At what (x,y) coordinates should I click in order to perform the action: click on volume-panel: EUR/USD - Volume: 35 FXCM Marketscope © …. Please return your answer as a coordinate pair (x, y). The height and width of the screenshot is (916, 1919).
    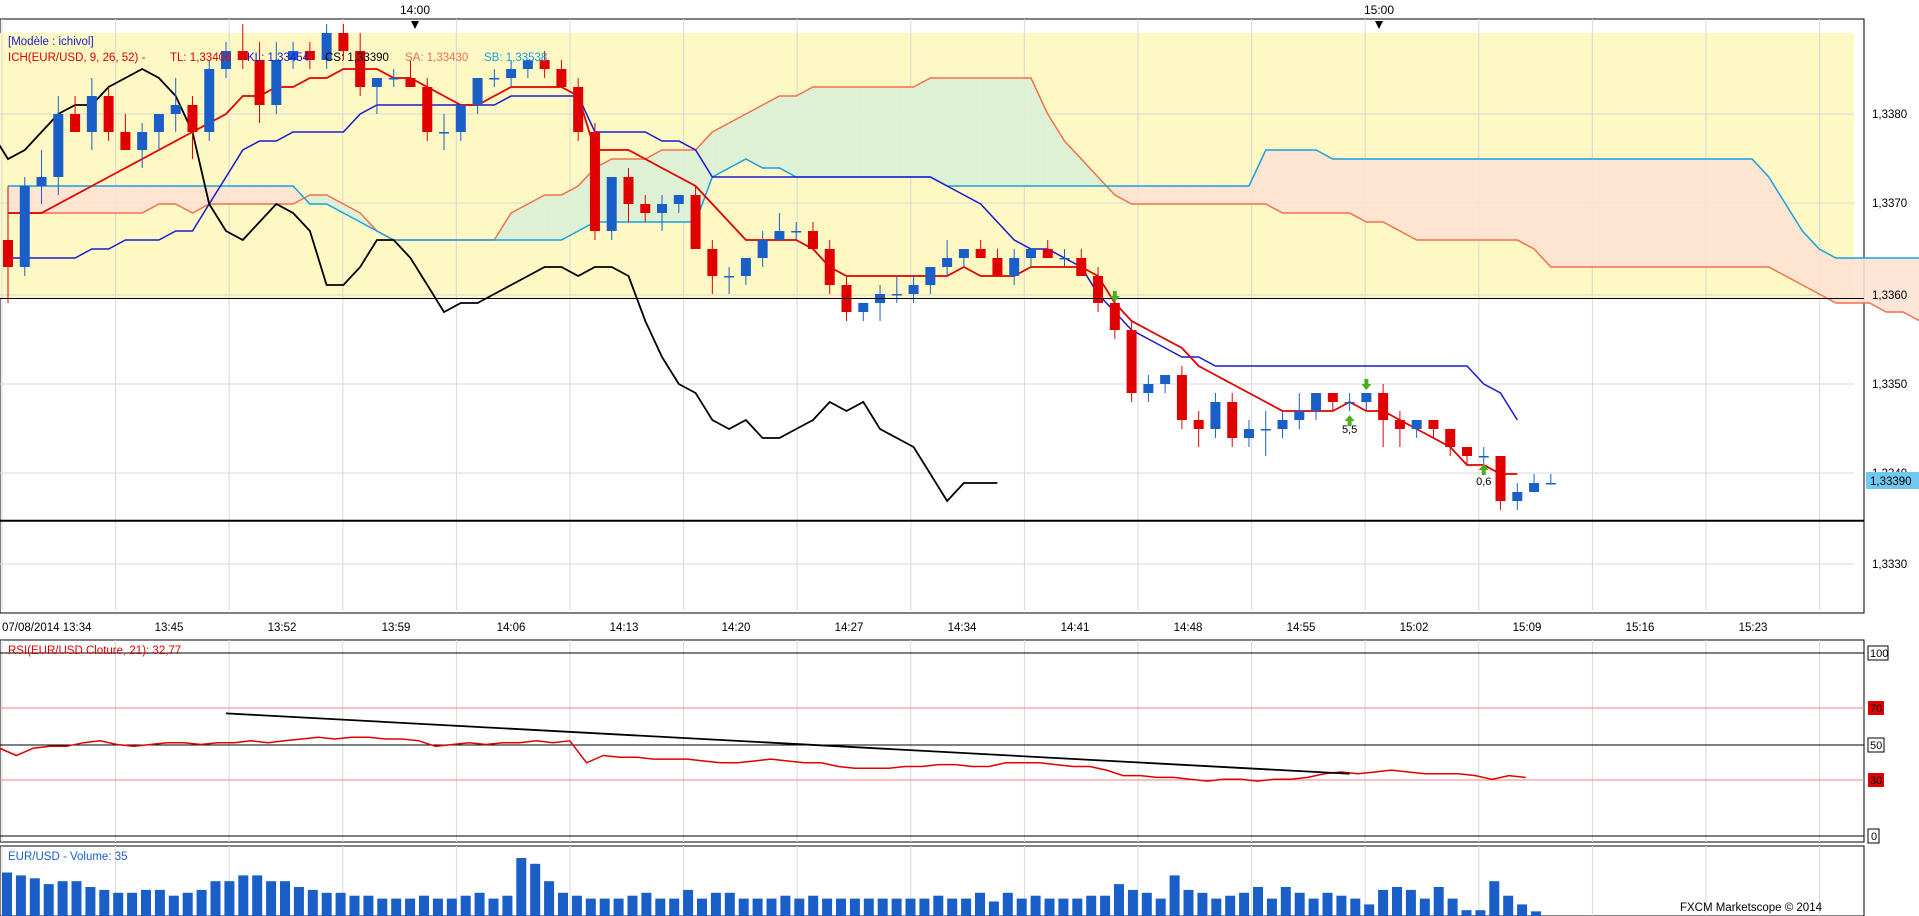
    Looking at the image, I should click on (932, 880).